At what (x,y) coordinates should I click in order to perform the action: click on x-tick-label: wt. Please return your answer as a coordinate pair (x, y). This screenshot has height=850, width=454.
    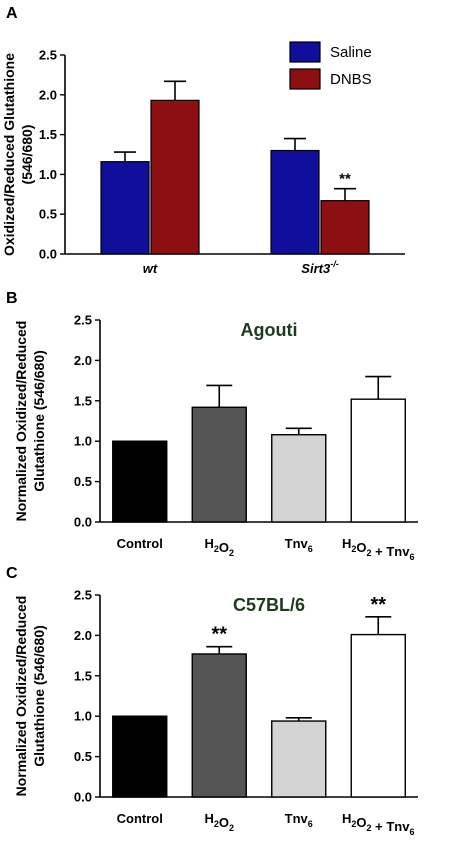
    Looking at the image, I should click on (150, 268).